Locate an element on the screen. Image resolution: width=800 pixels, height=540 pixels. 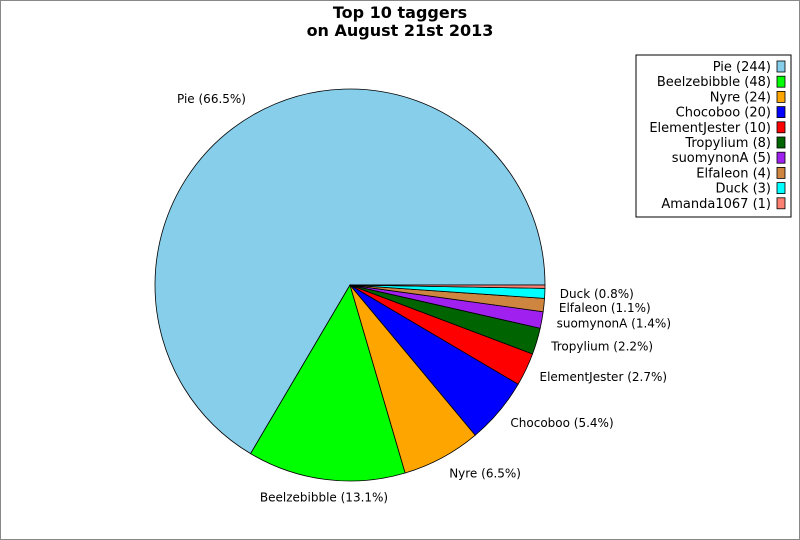
legend-label-chocoboo: Chocoboo (20) is located at coordinates (723, 113).